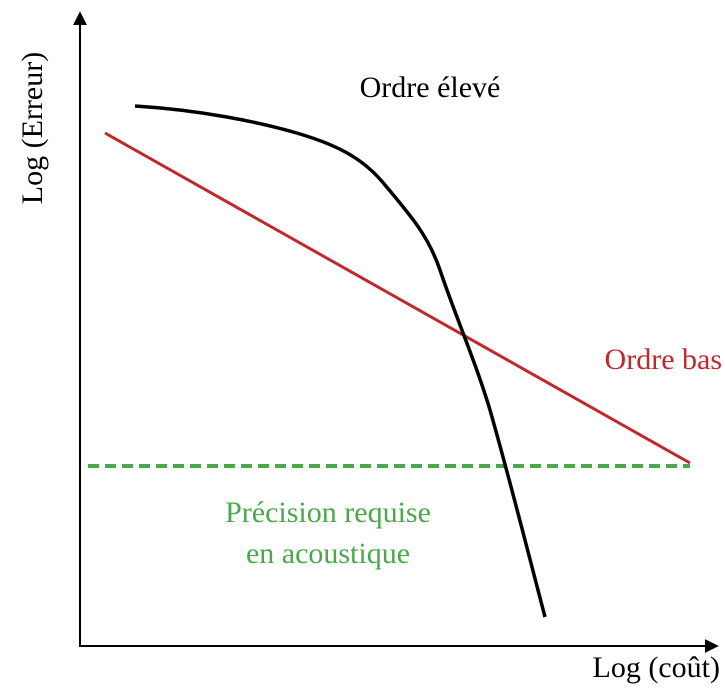 The image size is (725, 693). I want to click on low-order-label: Ordre bas, so click(663, 359).